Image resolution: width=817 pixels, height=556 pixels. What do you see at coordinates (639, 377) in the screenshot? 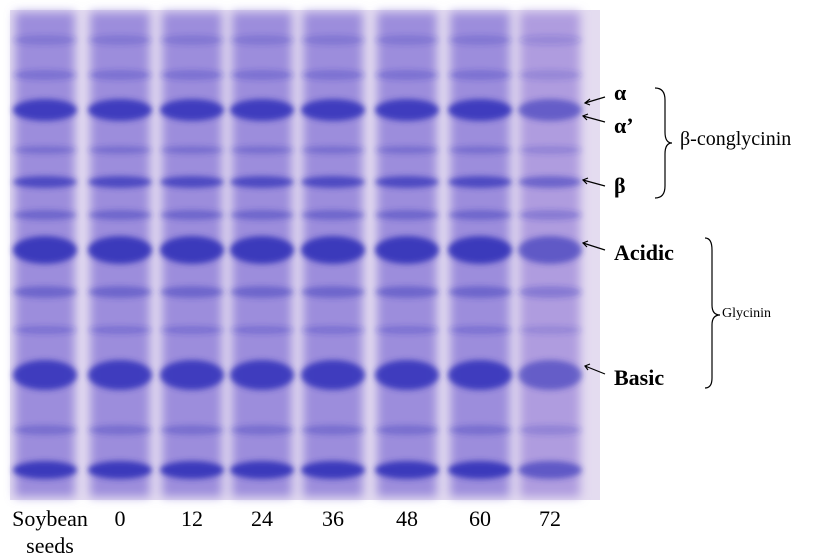
I see `band-label: Basic` at bounding box center [639, 377].